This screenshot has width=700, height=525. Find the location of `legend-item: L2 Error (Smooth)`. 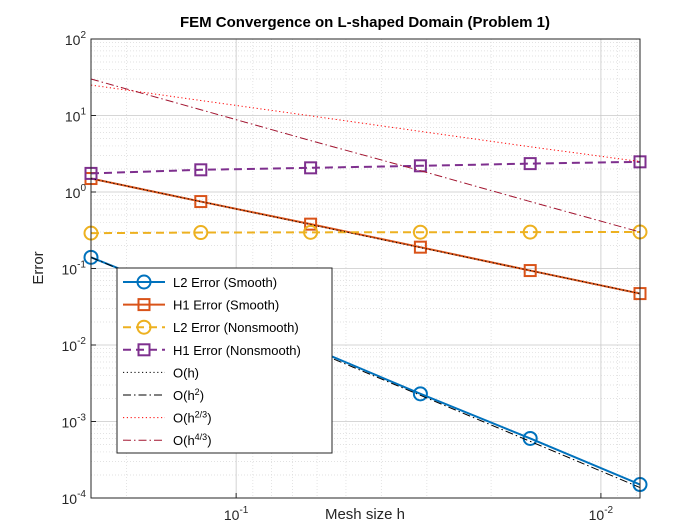

legend-item: L2 Error (Smooth) is located at coordinates (200, 282).